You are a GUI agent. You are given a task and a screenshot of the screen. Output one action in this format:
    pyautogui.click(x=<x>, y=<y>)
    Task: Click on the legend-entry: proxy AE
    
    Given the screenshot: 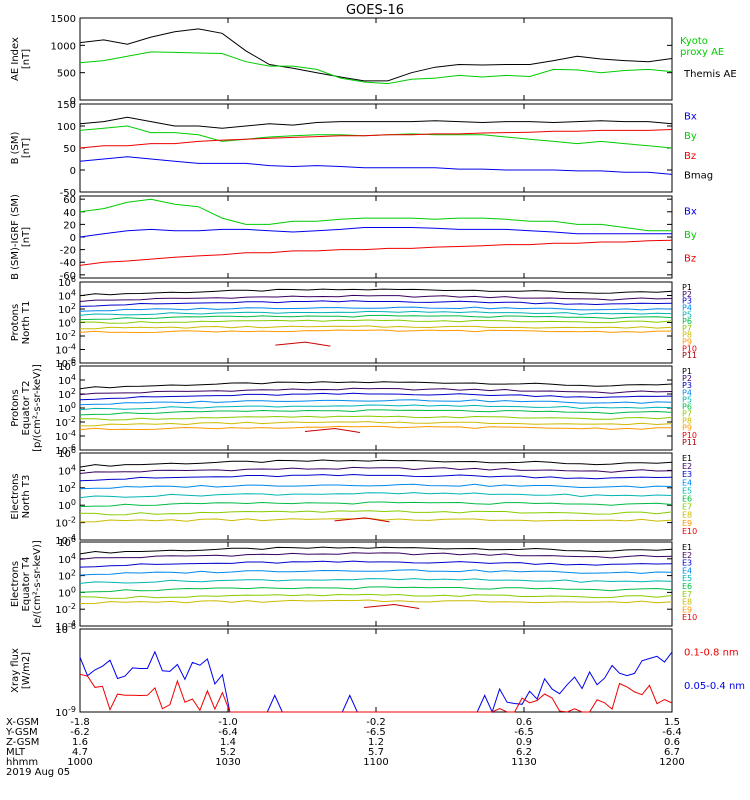 What is the action you would take?
    pyautogui.click(x=702, y=52)
    